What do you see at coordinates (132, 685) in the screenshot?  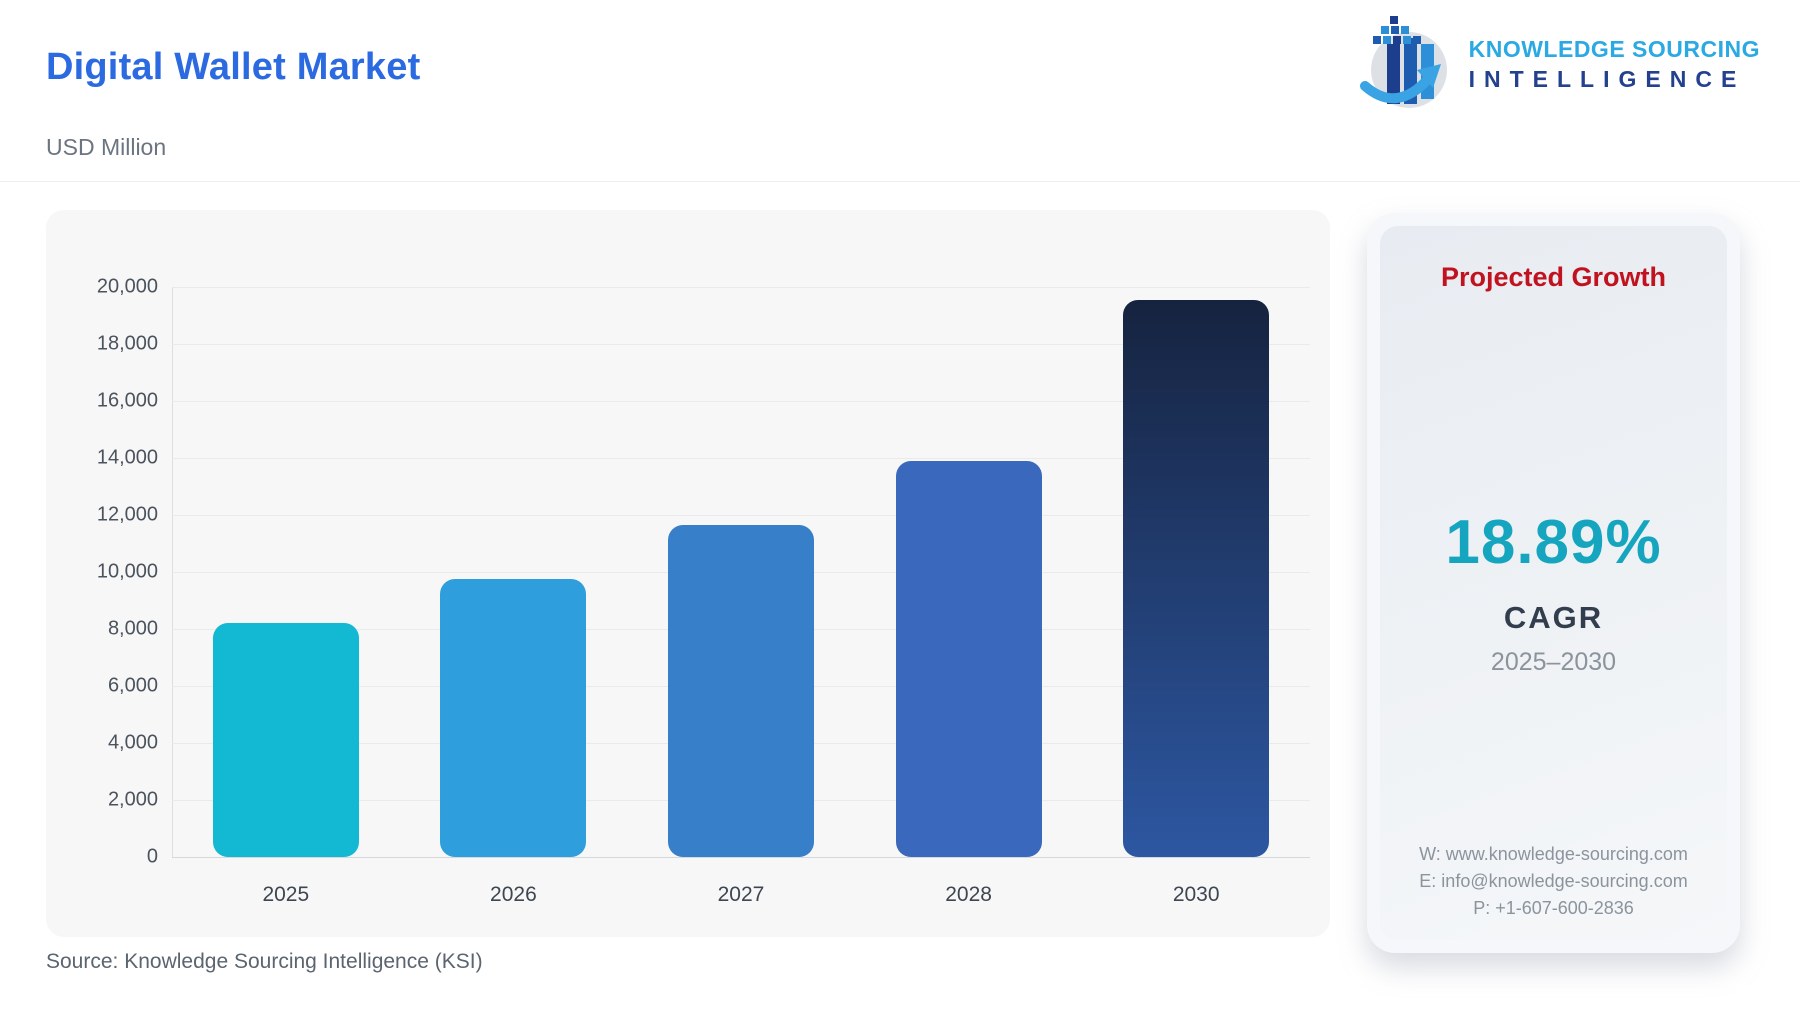 I see `y-tick-label-6000: 6,000` at bounding box center [132, 685].